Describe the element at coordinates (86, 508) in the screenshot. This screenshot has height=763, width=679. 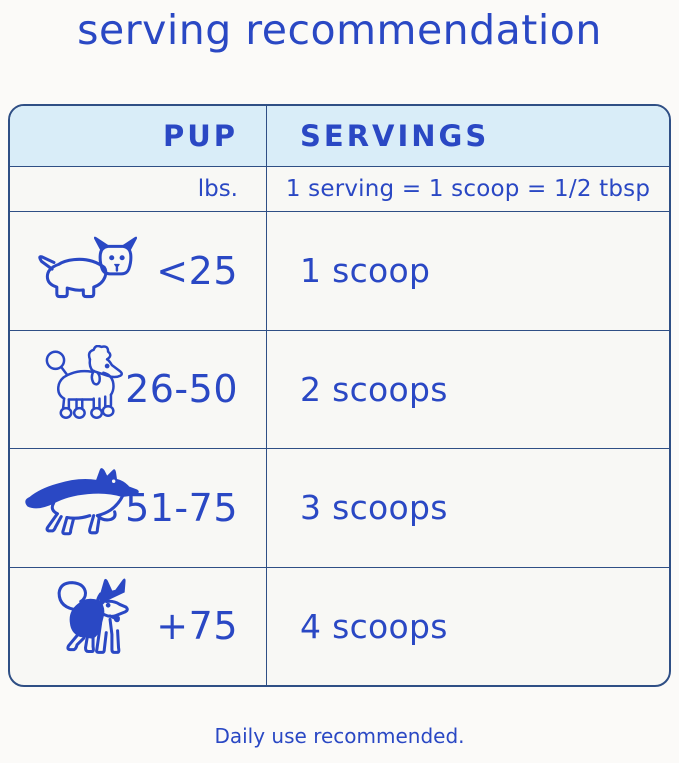
I see `german-shepherd-dog-icon` at that location.